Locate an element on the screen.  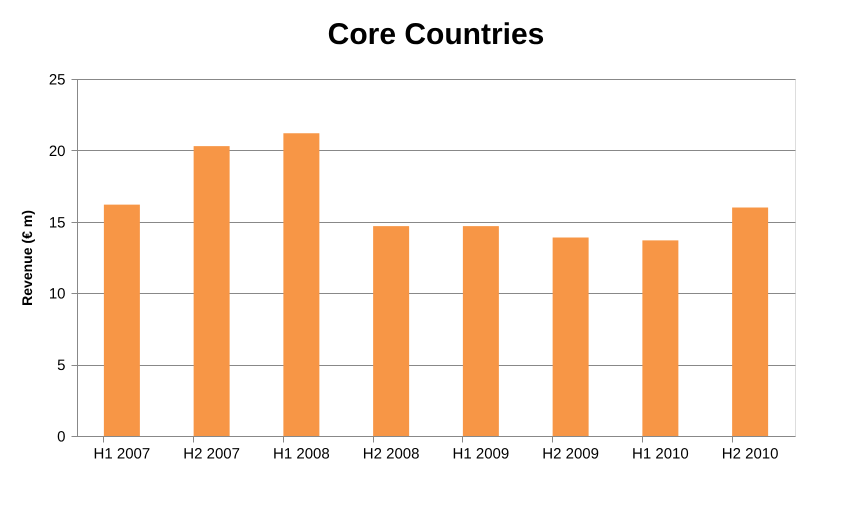
x-tick-label: H1 2007 is located at coordinates (122, 454).